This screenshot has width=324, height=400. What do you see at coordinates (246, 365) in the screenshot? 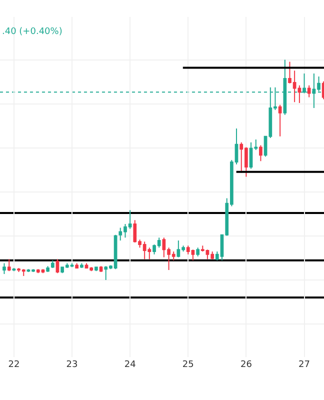
I see `x-tick-label: 26` at bounding box center [246, 365].